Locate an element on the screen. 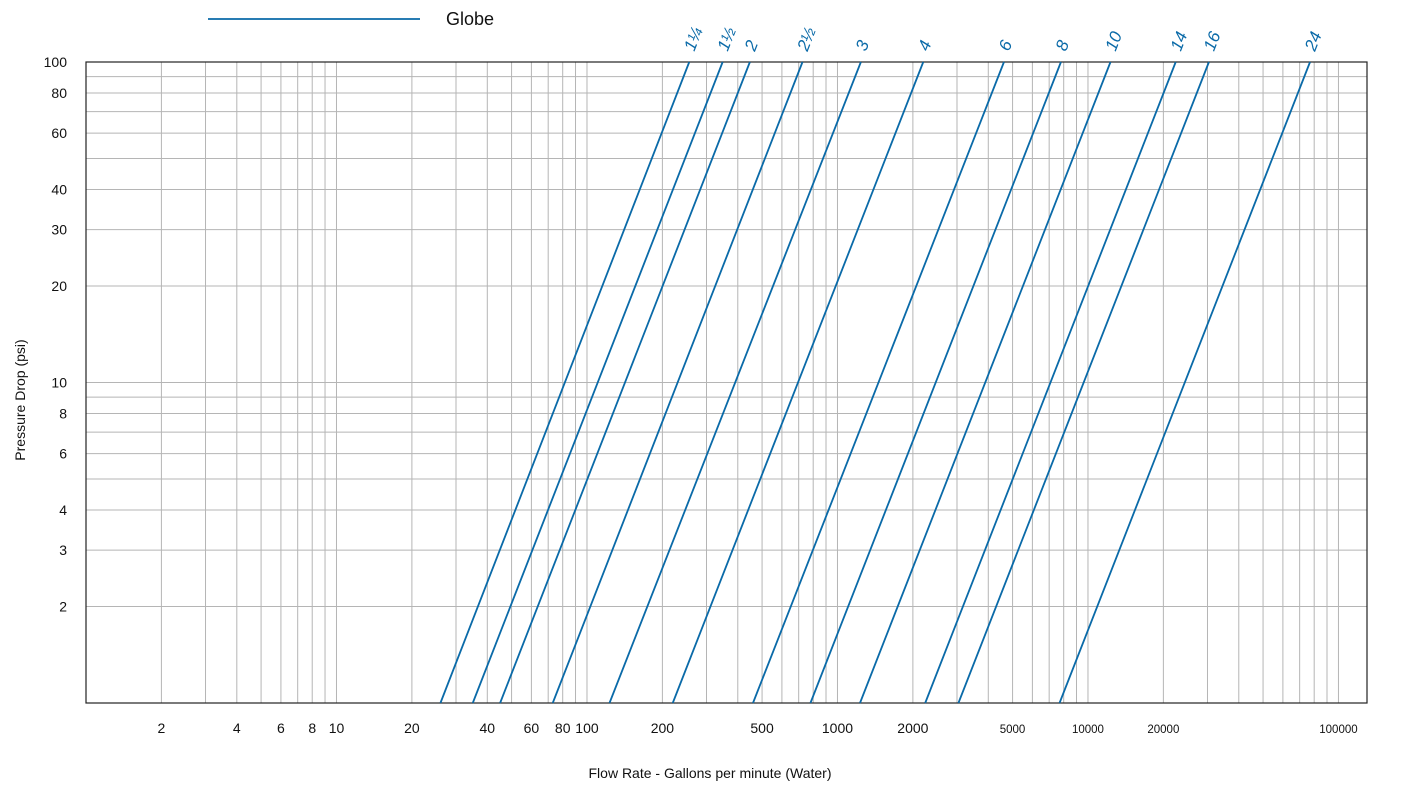 This screenshot has width=1403, height=786. y-axis-label: Pressure Drop (psi) is located at coordinates (20, 399).